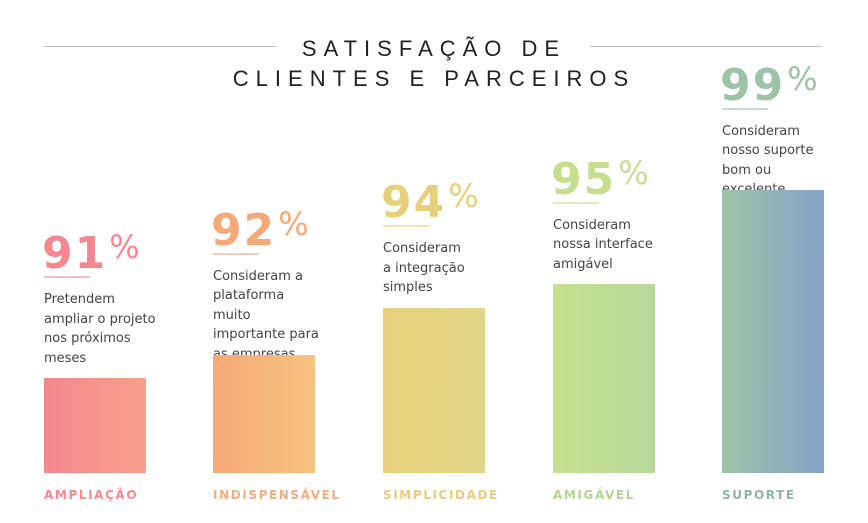  I want to click on bar-description-line: simples, so click(408, 287).